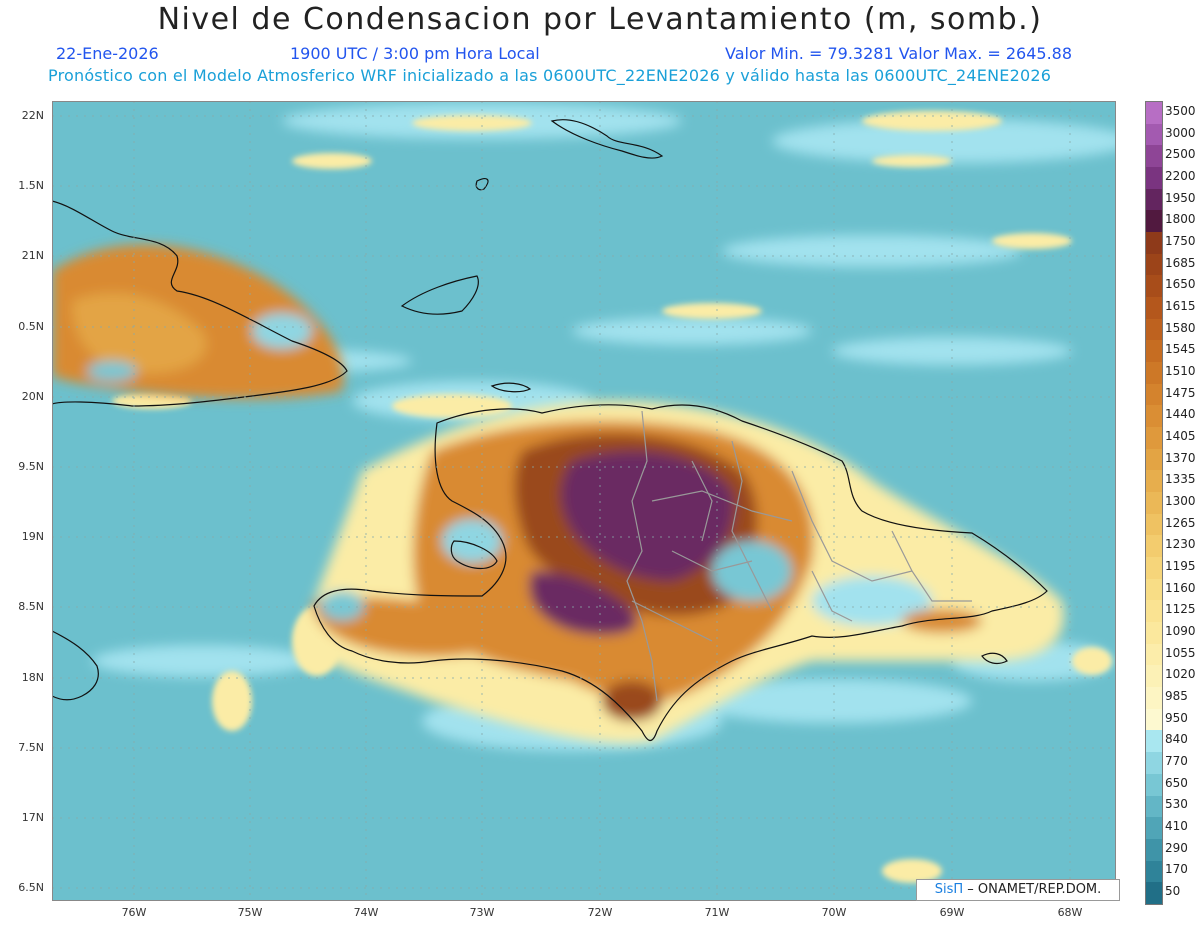 The image size is (1200, 927). I want to click on colorbar-label: 1020, so click(1180, 674).